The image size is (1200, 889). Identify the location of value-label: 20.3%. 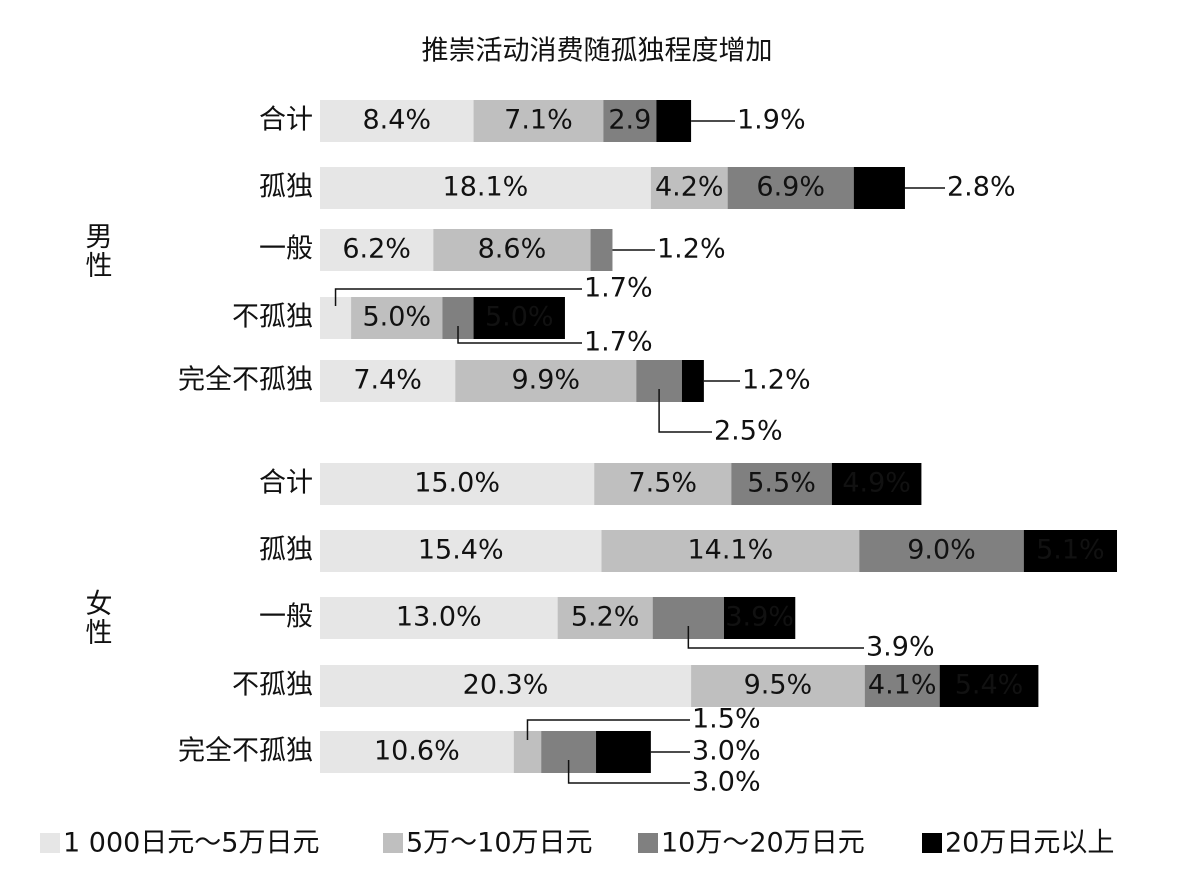
(506, 685).